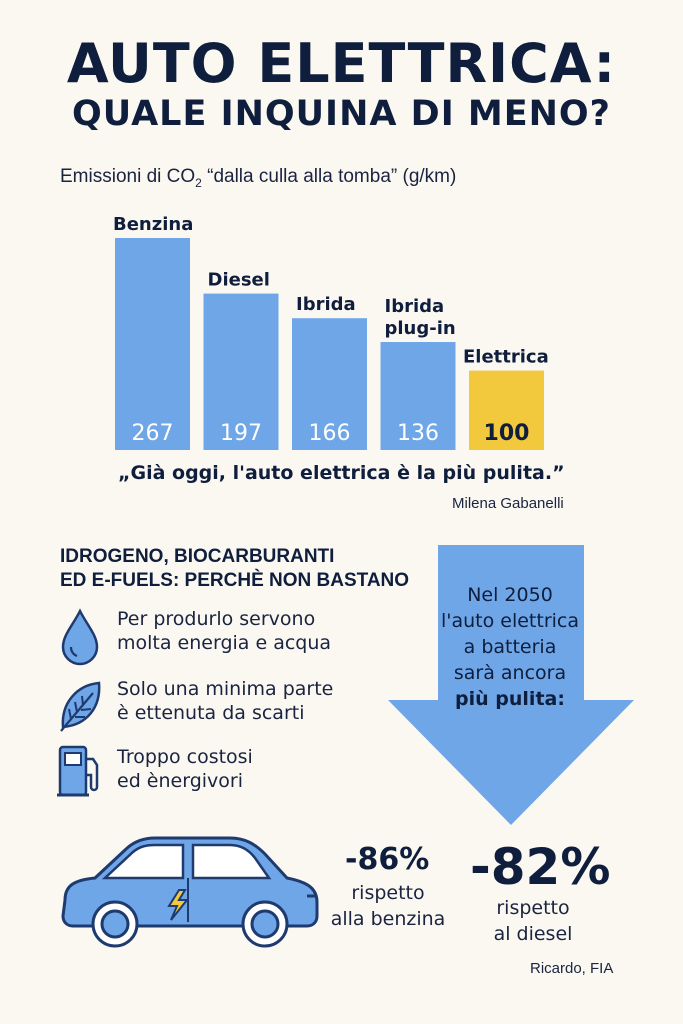 The image size is (683, 1024). I want to click on forecast-line: sarà ancora, so click(510, 673).